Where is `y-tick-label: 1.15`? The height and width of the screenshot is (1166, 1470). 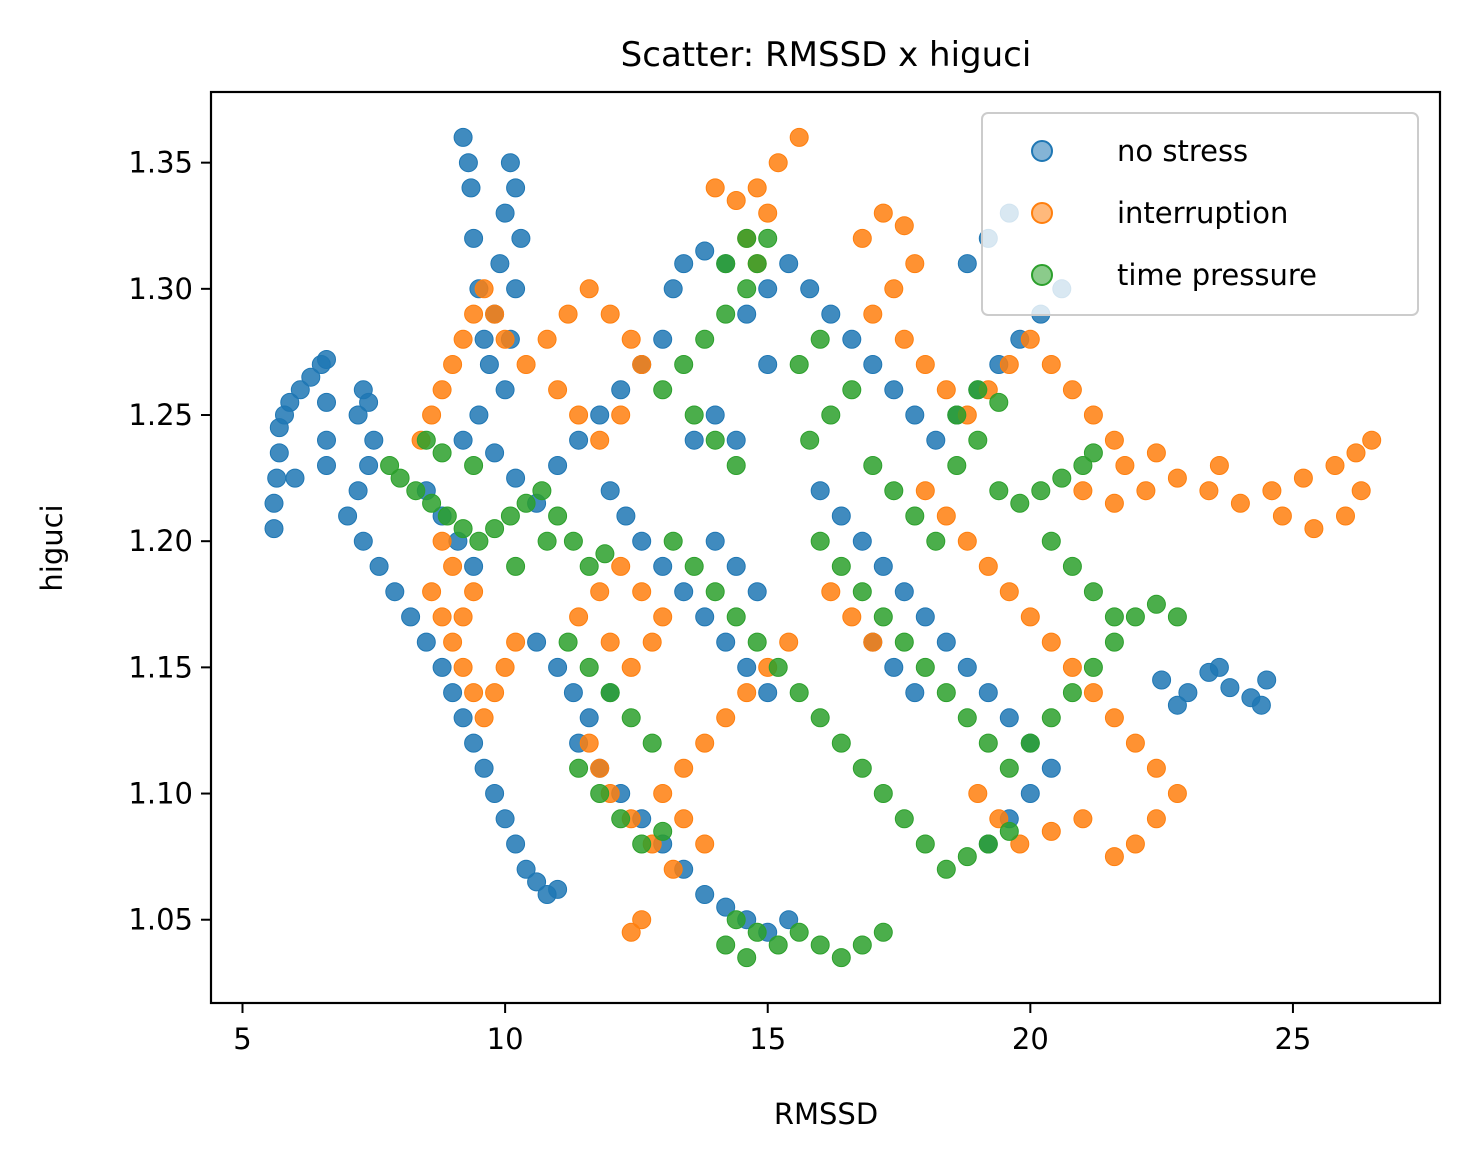 y-tick-label: 1.15 is located at coordinates (160, 667).